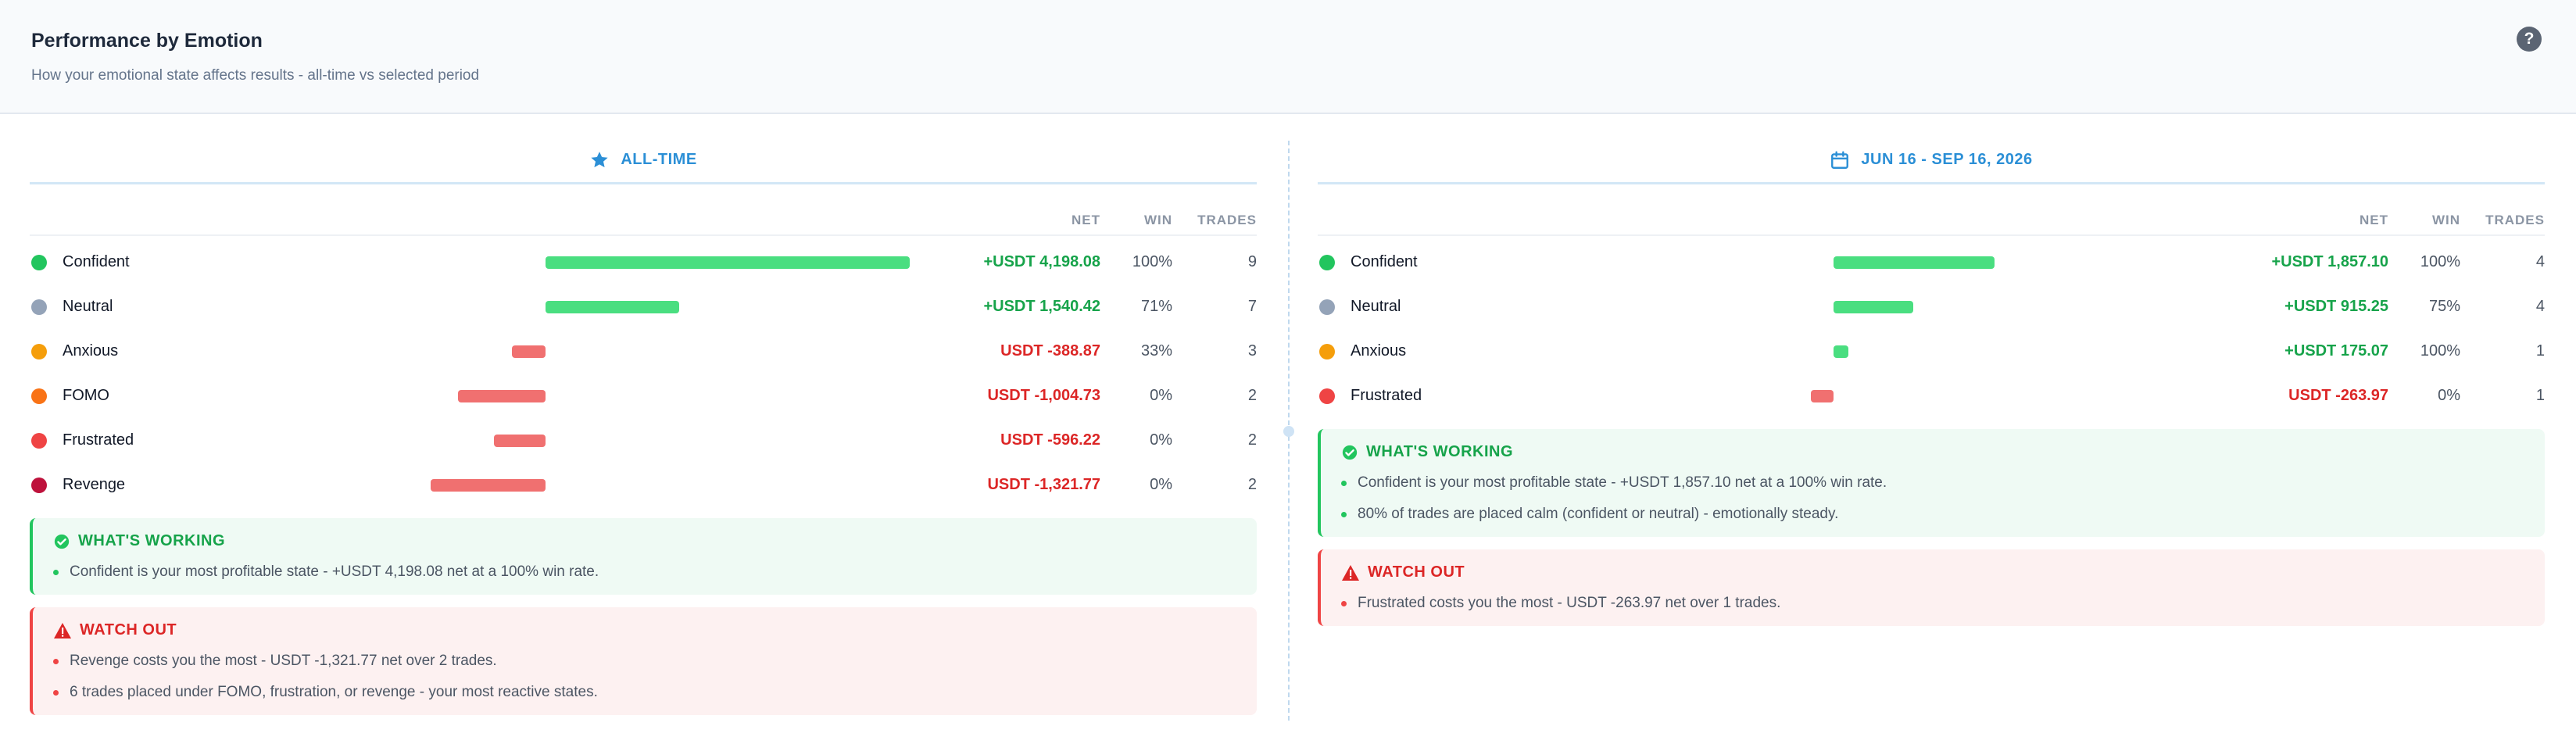 Image resolution: width=2576 pixels, height=744 pixels. I want to click on emotion-label: Anxious, so click(1379, 350).